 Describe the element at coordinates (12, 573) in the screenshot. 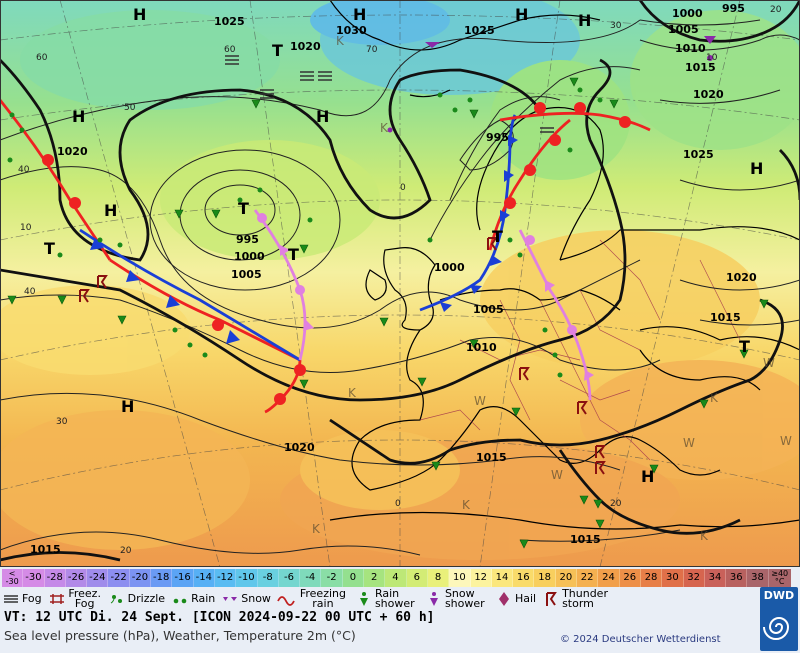

I see `scale-min-symbol: <` at that location.